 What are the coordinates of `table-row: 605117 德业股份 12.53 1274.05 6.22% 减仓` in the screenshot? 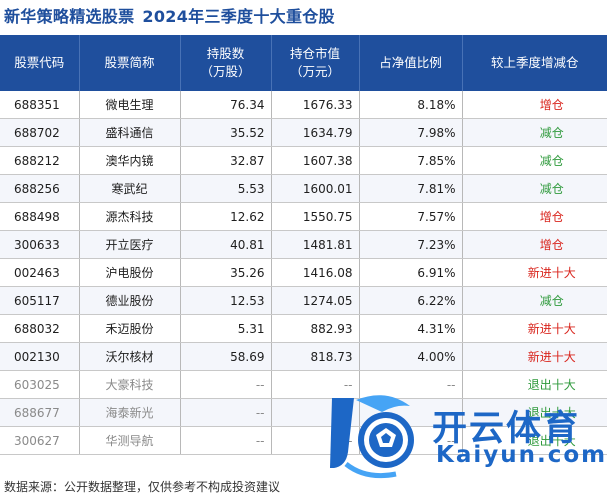 It's located at (303, 300).